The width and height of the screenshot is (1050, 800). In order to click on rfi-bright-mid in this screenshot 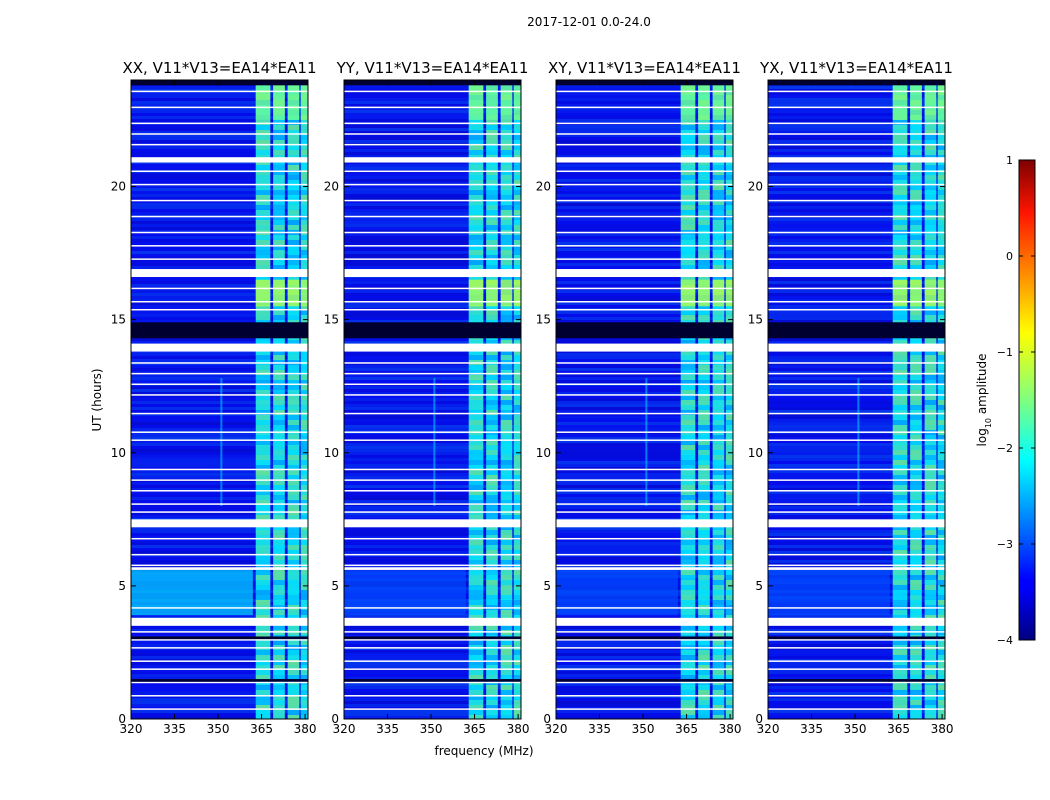, I will do `click(941, 293)`.